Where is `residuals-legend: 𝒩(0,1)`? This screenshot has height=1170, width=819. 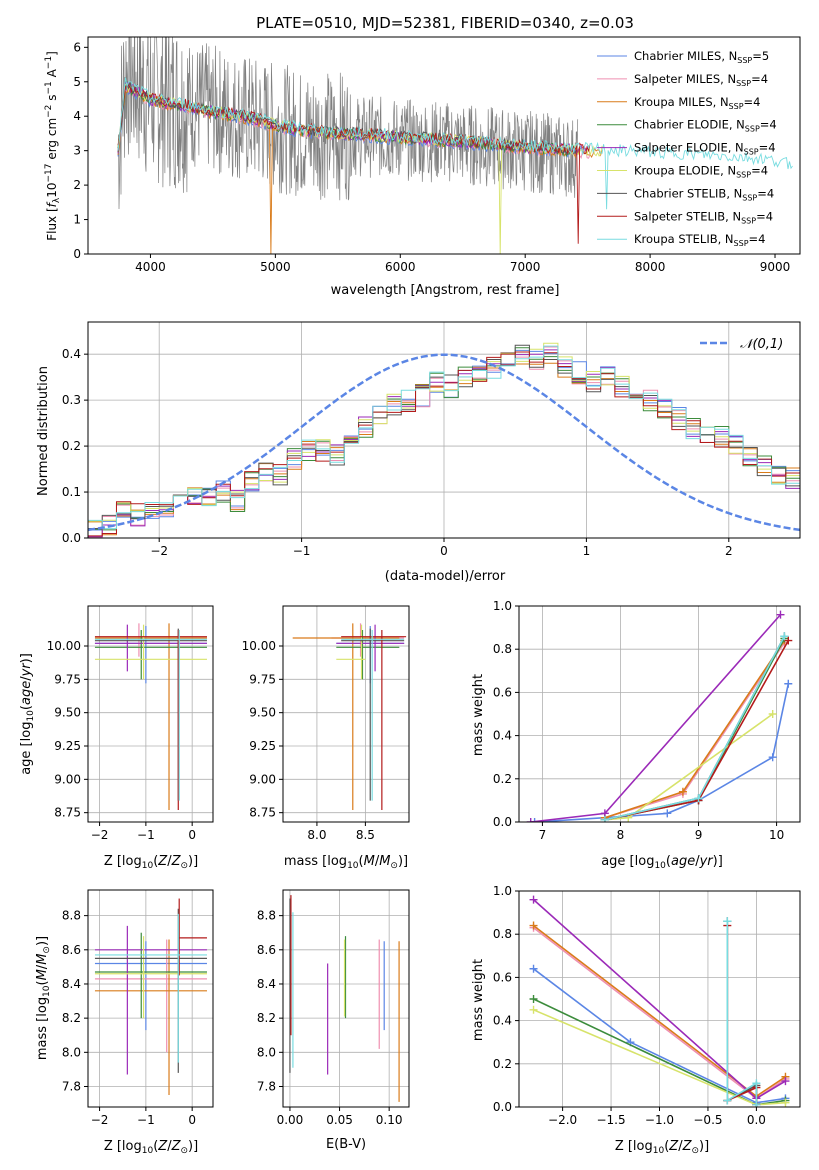
residuals-legend: 𝒩(0,1) is located at coordinates (741, 344).